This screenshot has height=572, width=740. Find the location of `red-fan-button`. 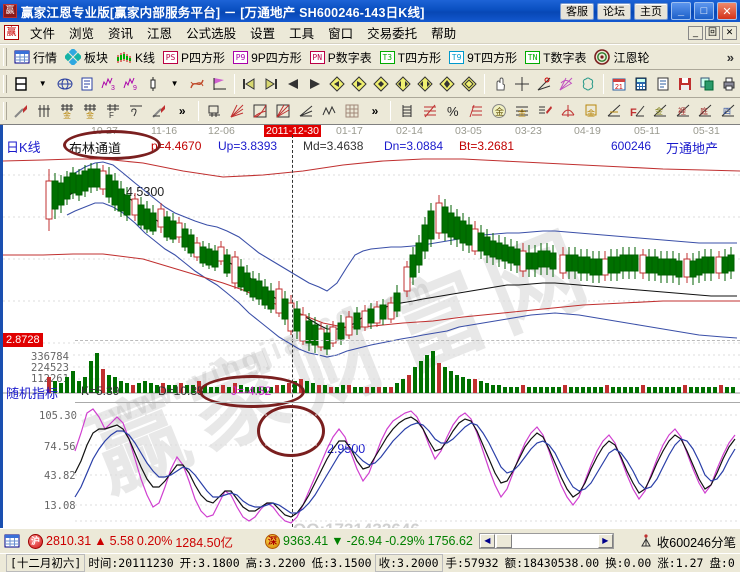

red-fan-button is located at coordinates (237, 111).